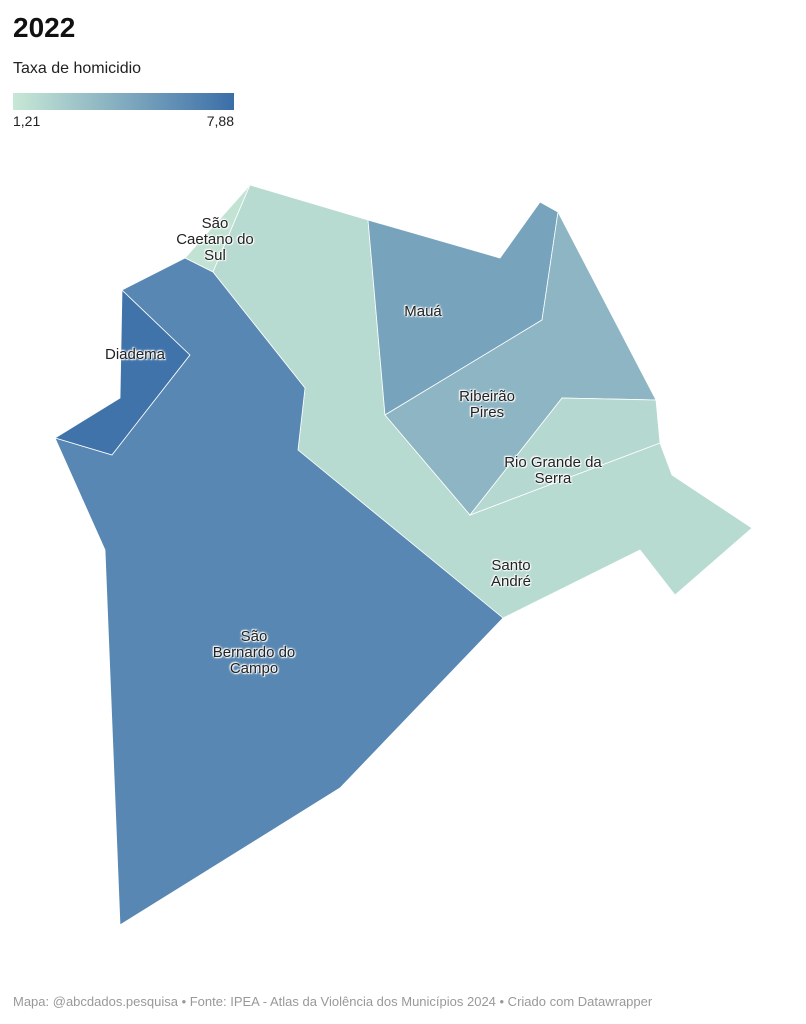 This screenshot has height=1024, width=806. Describe the element at coordinates (215, 239) in the screenshot. I see `region-label: São Caetano do Sul` at that location.